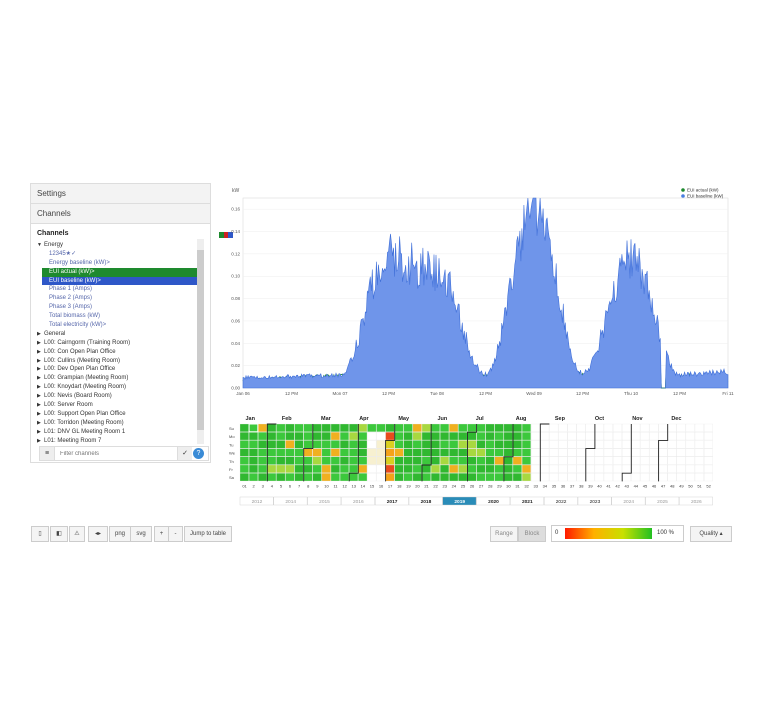 The image size is (768, 720). Describe the element at coordinates (117, 414) in the screenshot. I see `channel-tree-item: ▶ L00: Support Open Plan Office` at that location.